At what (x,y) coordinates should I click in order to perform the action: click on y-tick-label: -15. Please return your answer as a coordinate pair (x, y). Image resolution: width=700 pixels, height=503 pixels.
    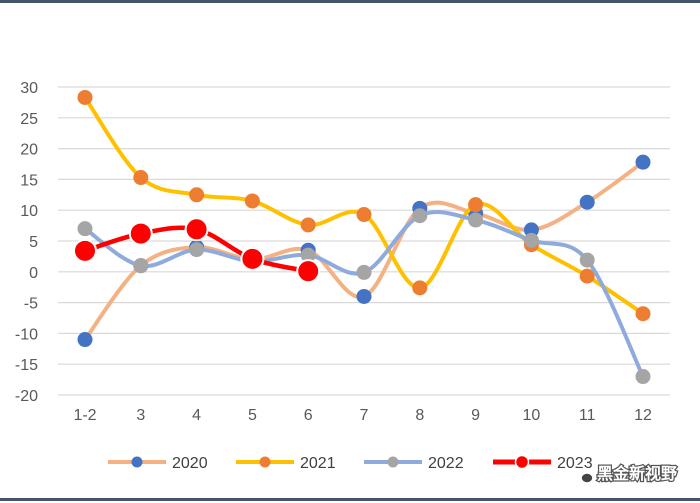
    Looking at the image, I should click on (26, 365).